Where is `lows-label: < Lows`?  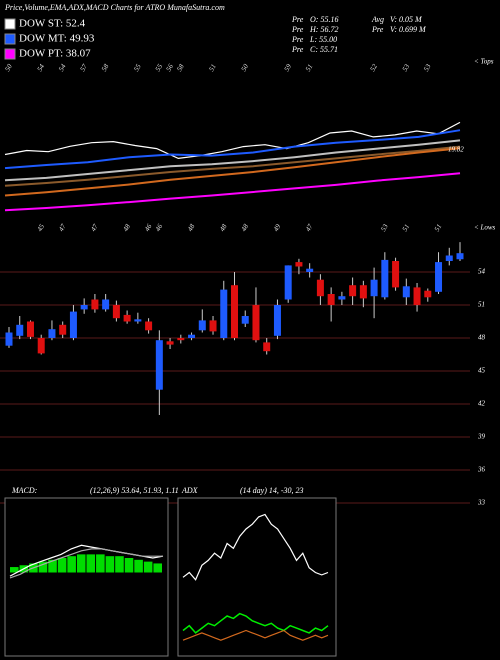 lows-label: < Lows is located at coordinates (485, 228).